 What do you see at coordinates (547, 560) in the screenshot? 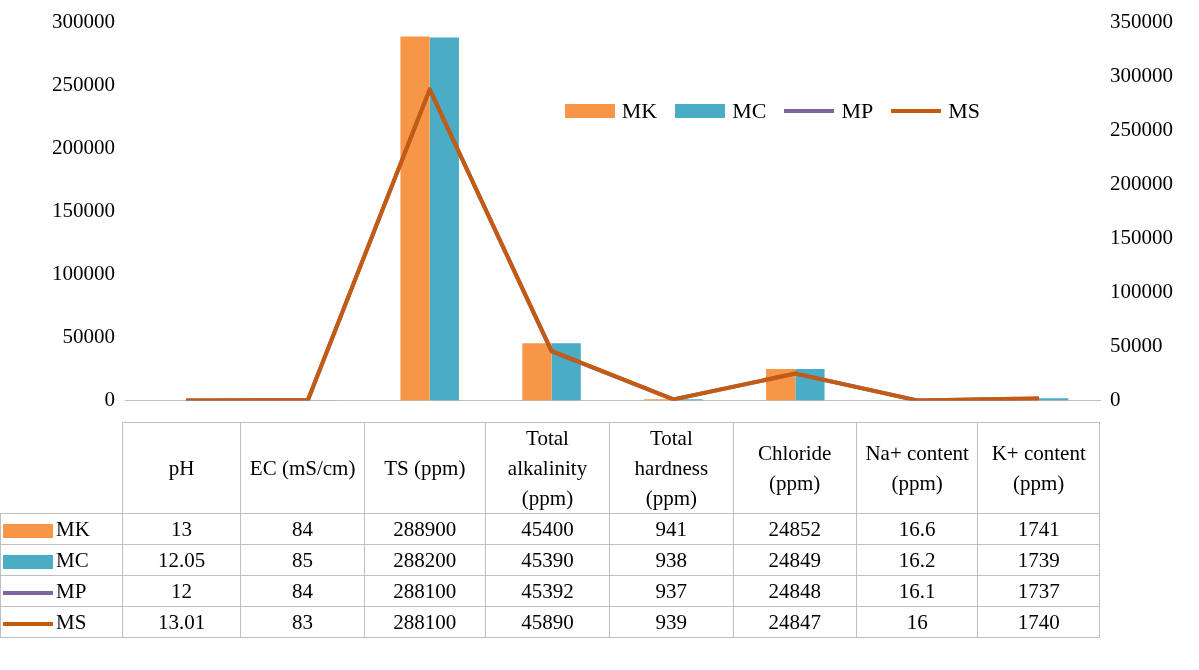
I see `data-label: 45390` at bounding box center [547, 560].